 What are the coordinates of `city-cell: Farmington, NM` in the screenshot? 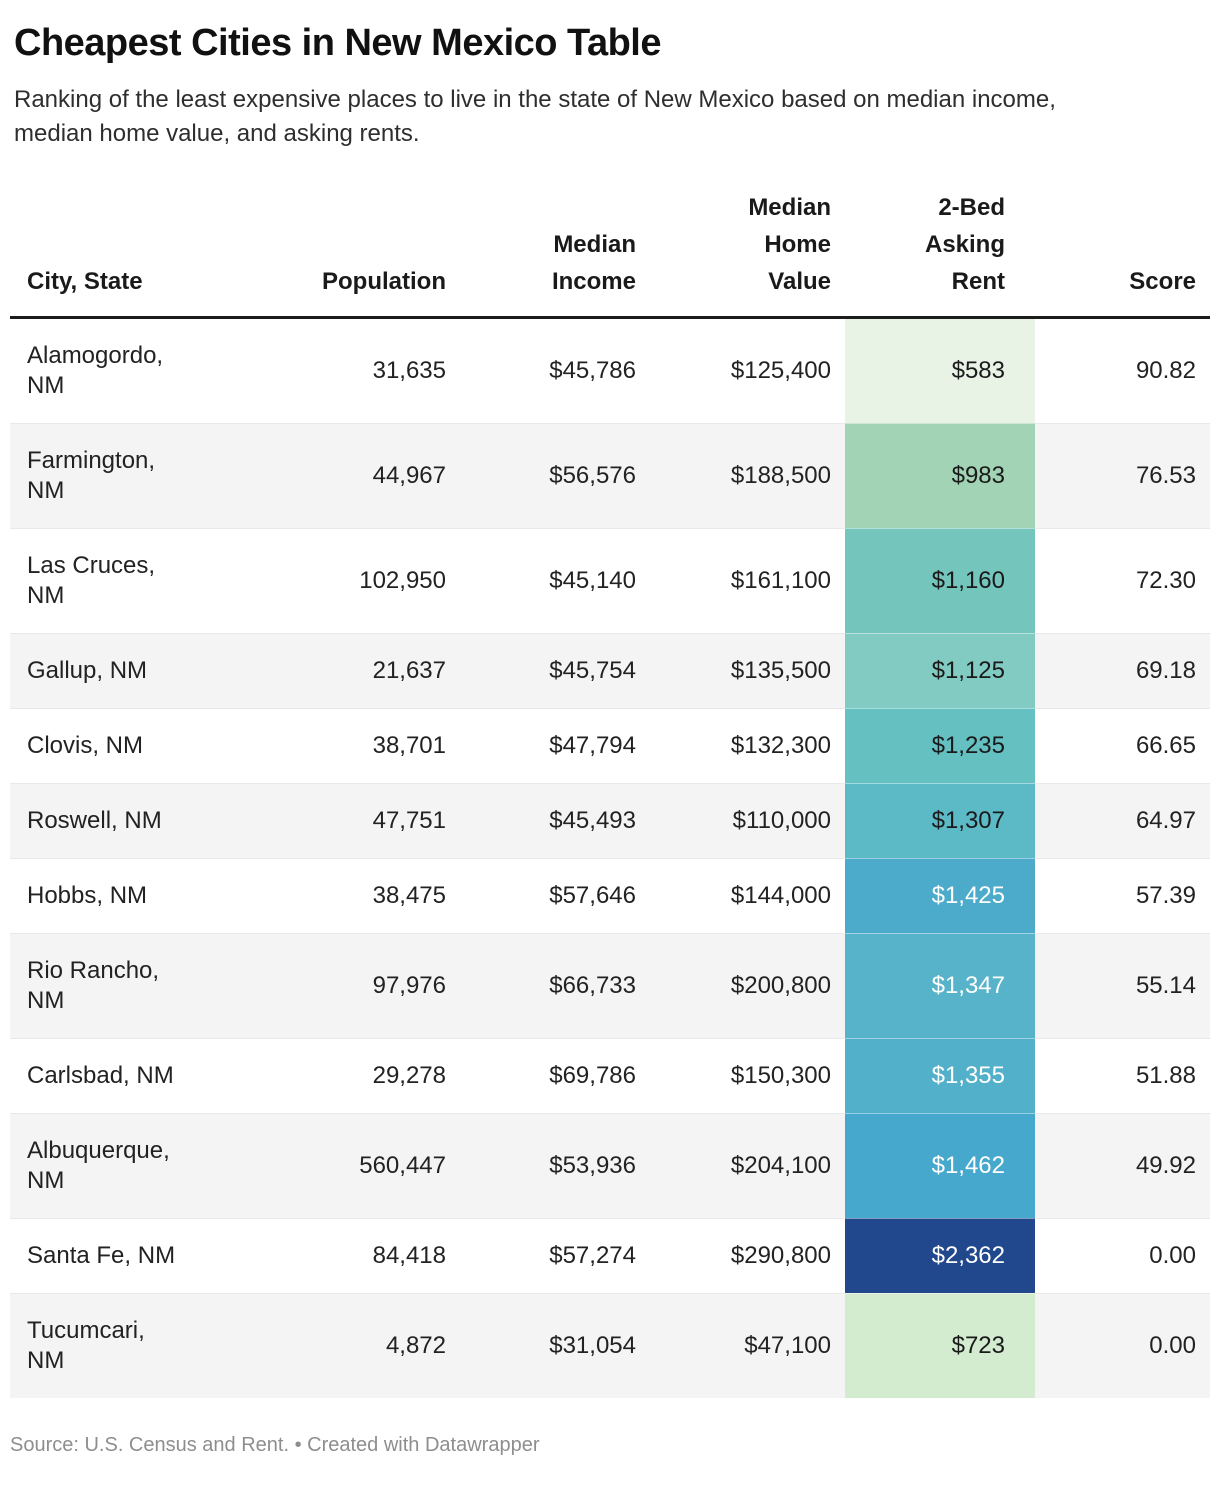 It's located at (130, 475).